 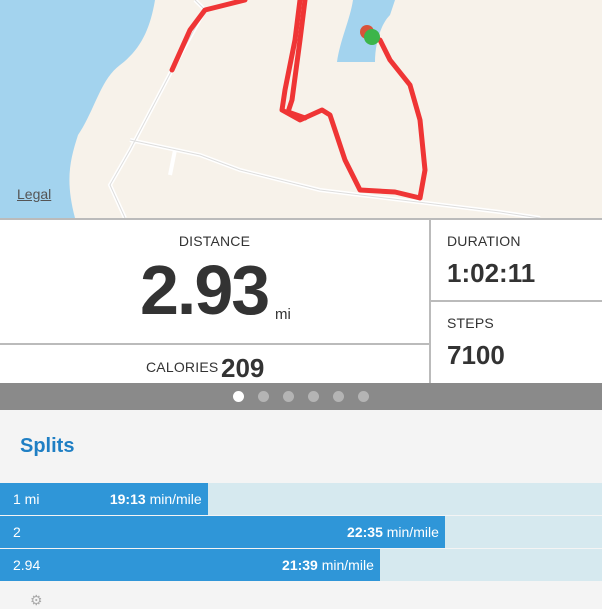 What do you see at coordinates (243, 368) in the screenshot?
I see `calories-value: 209` at bounding box center [243, 368].